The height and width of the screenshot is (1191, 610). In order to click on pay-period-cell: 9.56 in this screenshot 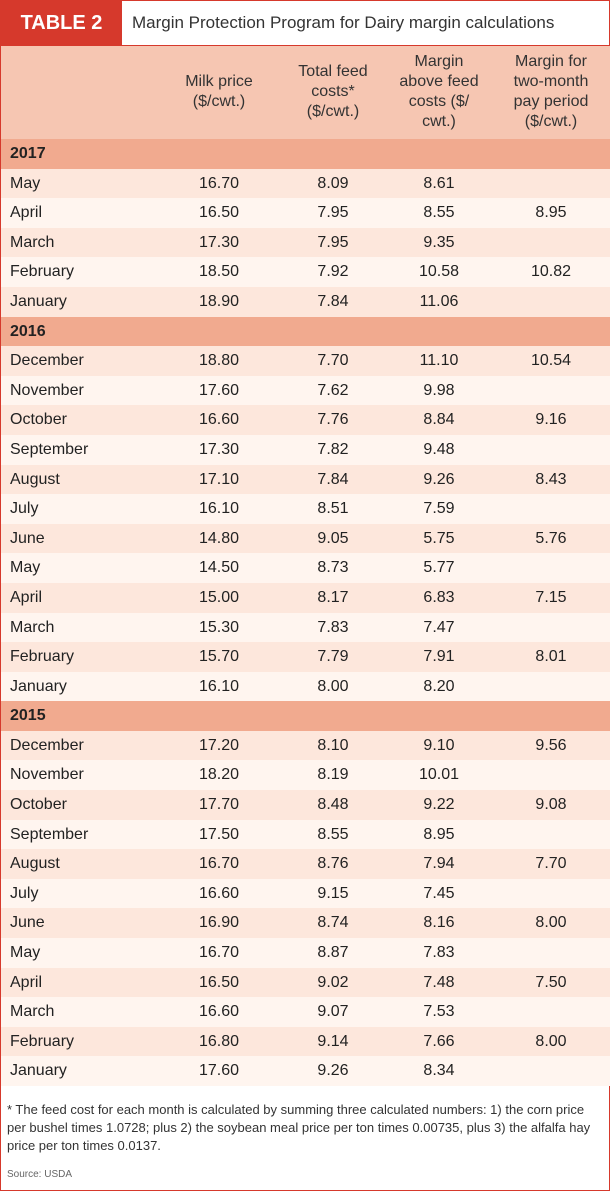, I will do `click(551, 745)`.